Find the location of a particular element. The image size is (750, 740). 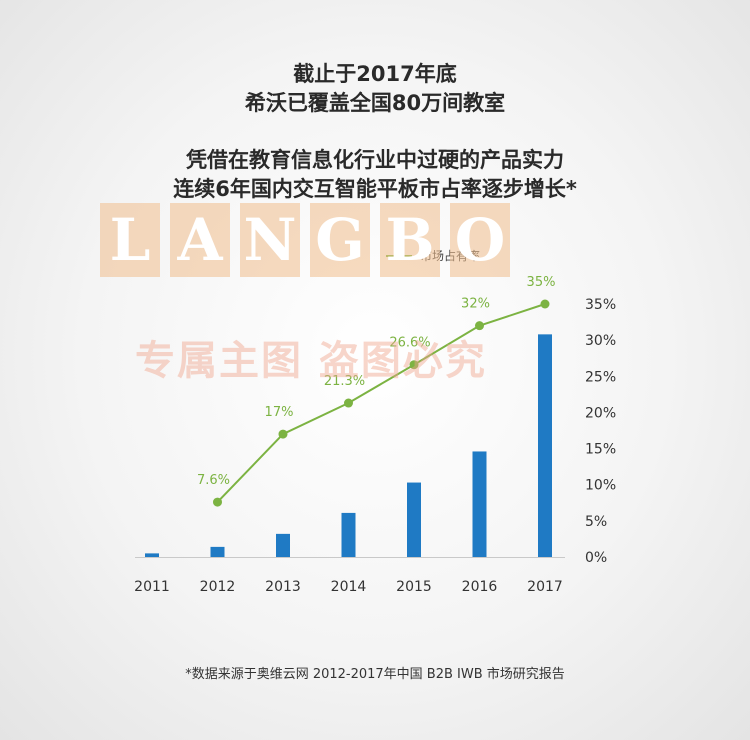

watermark-letter: B is located at coordinates (410, 240).